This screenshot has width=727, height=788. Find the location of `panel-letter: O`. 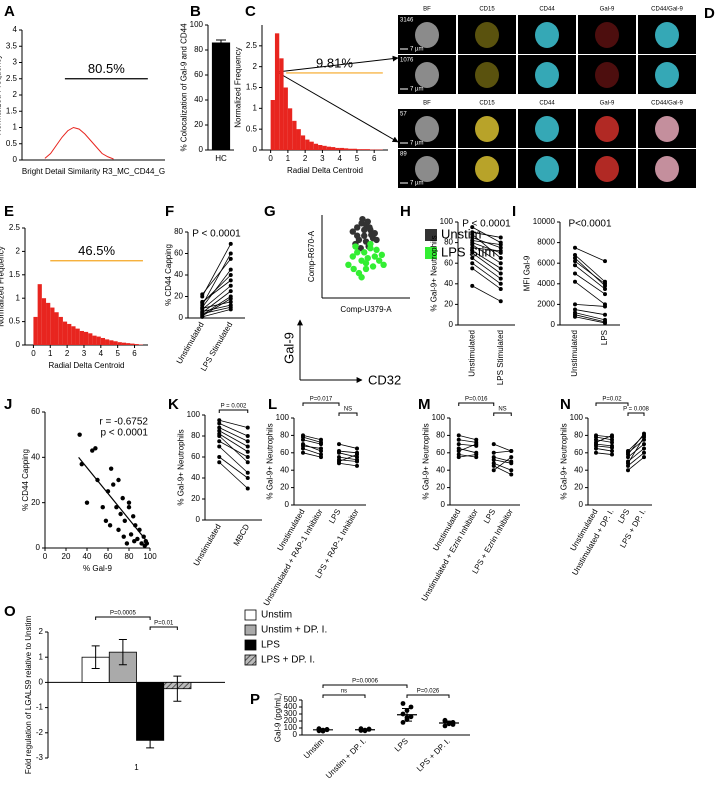

panel-letter: O is located at coordinates (10, 611).